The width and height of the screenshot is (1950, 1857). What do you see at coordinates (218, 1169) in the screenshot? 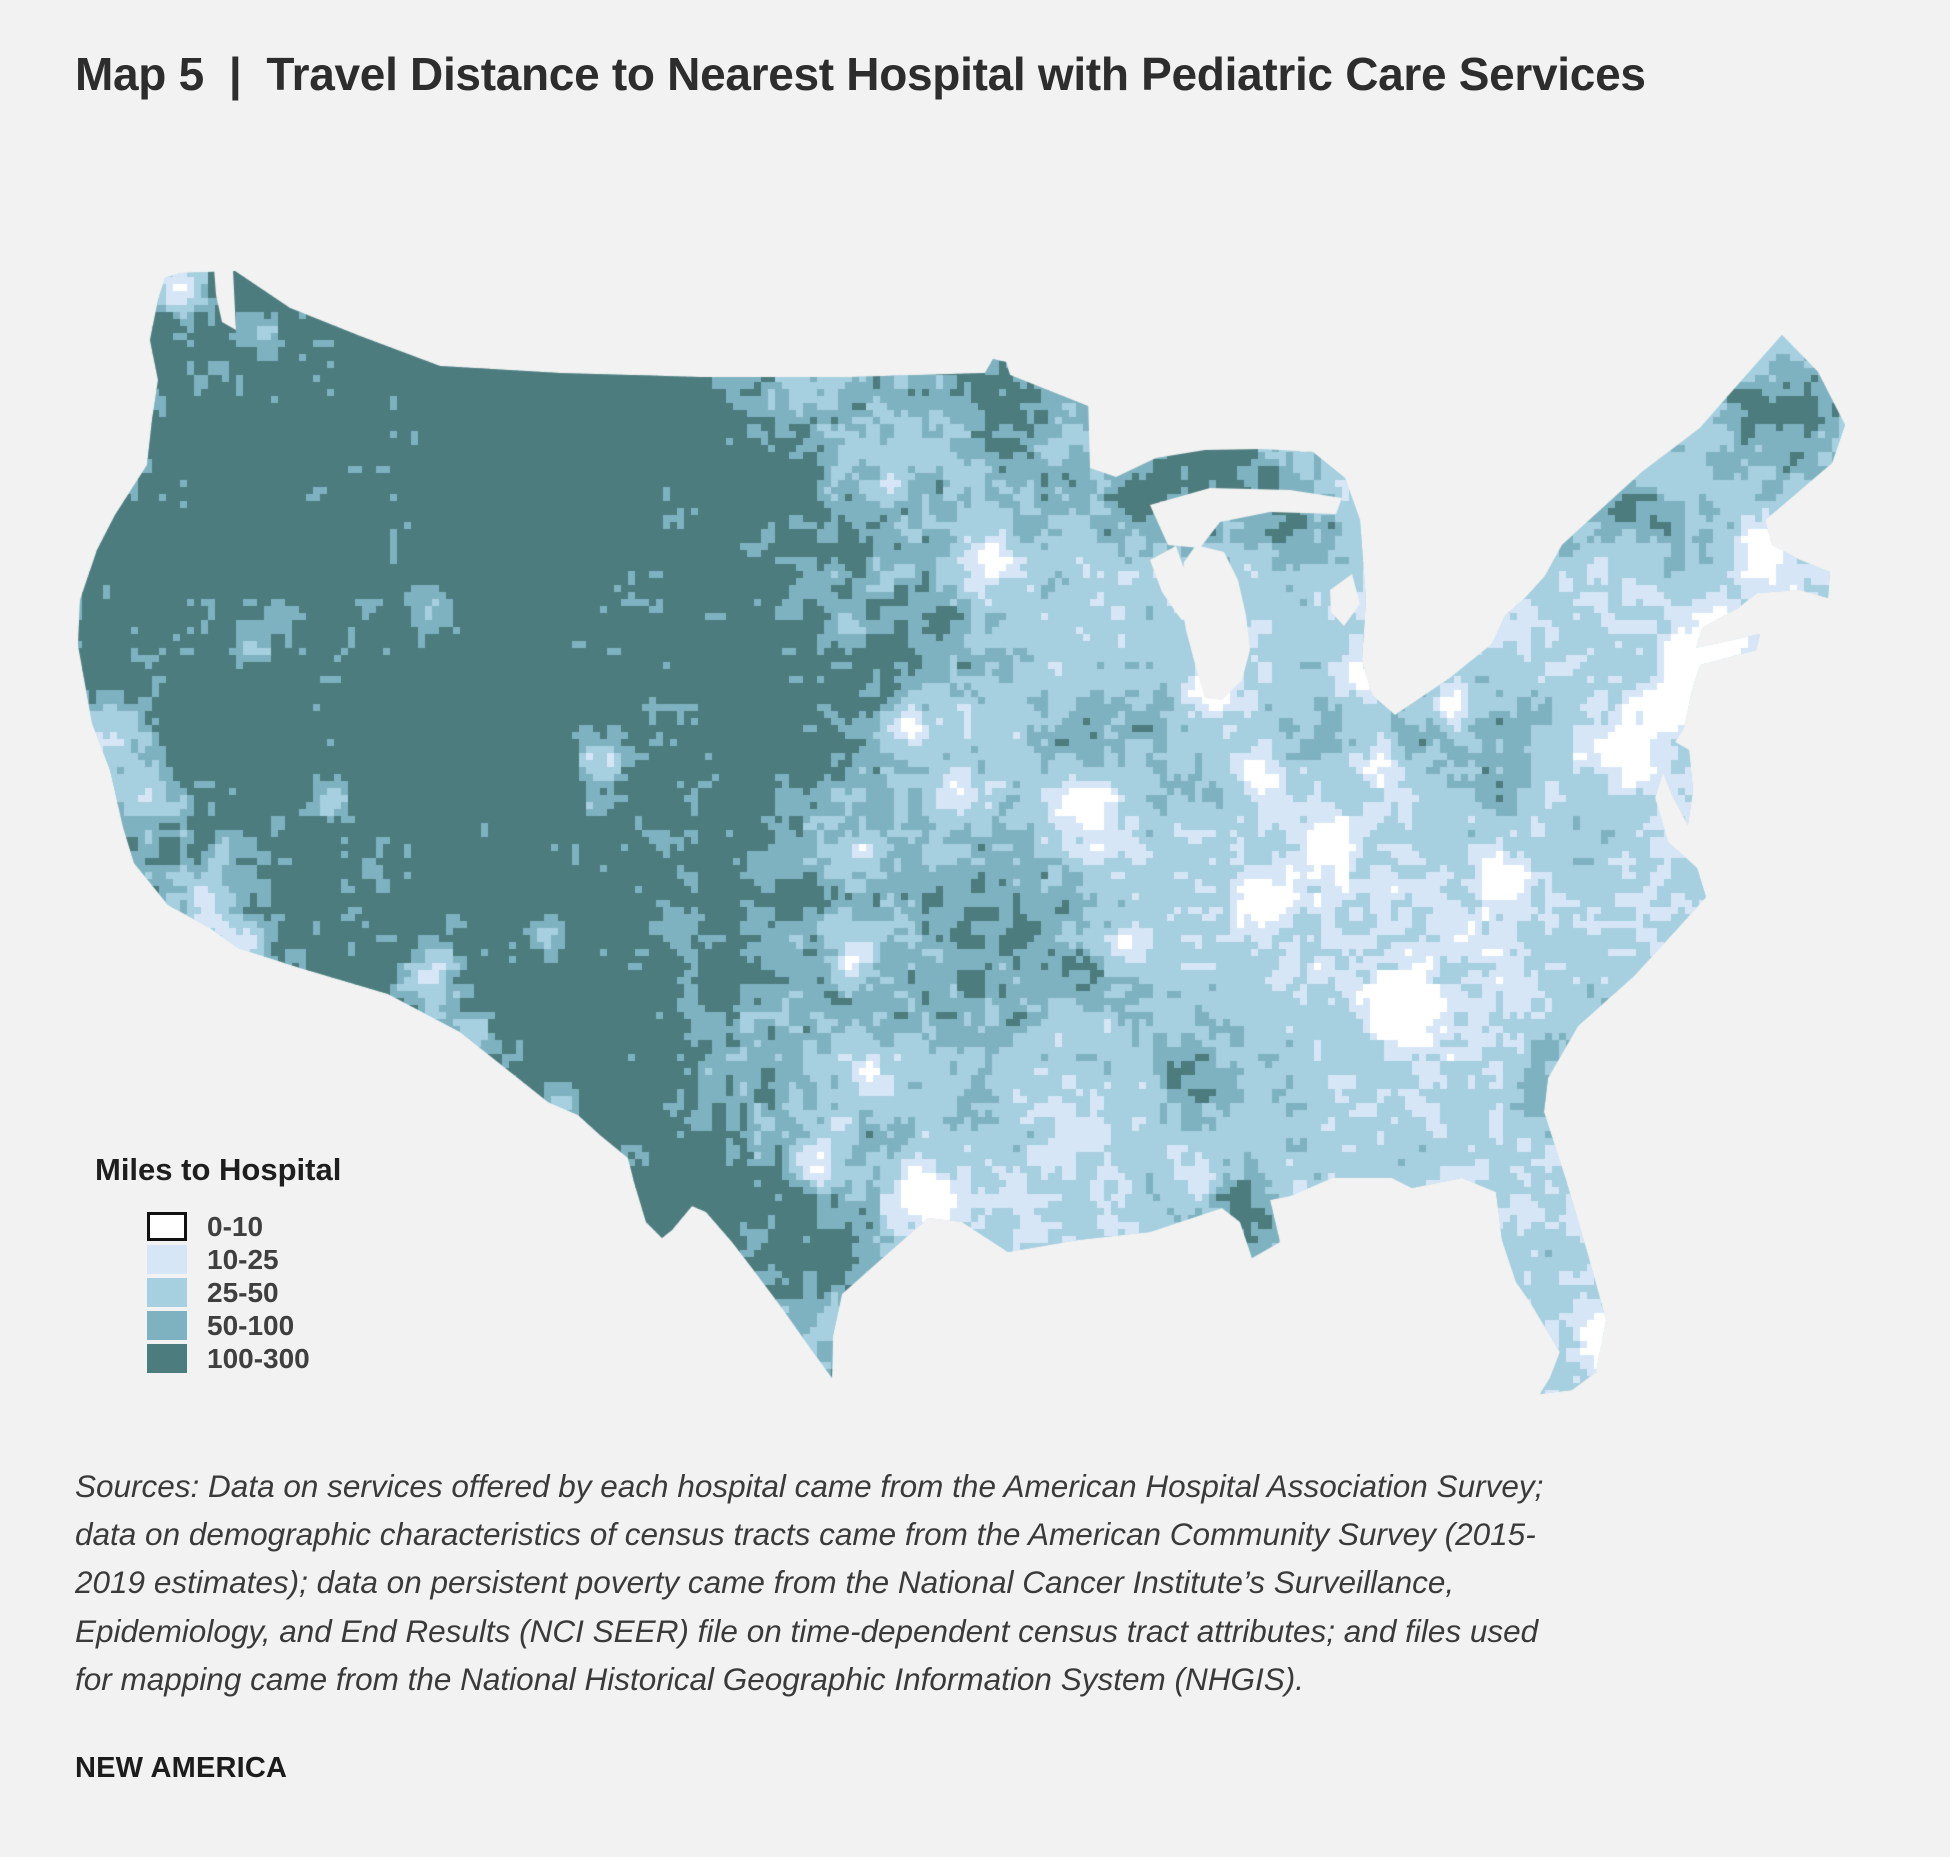
I see `legend-title: Miles to Hospital` at bounding box center [218, 1169].